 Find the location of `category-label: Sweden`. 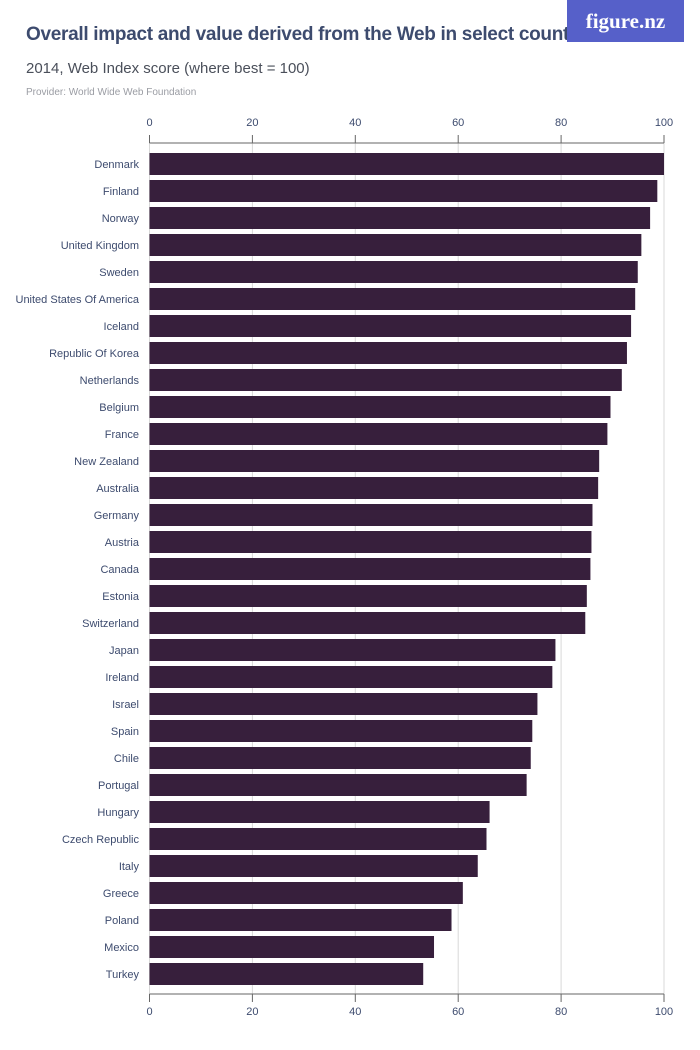

category-label: Sweden is located at coordinates (119, 273).